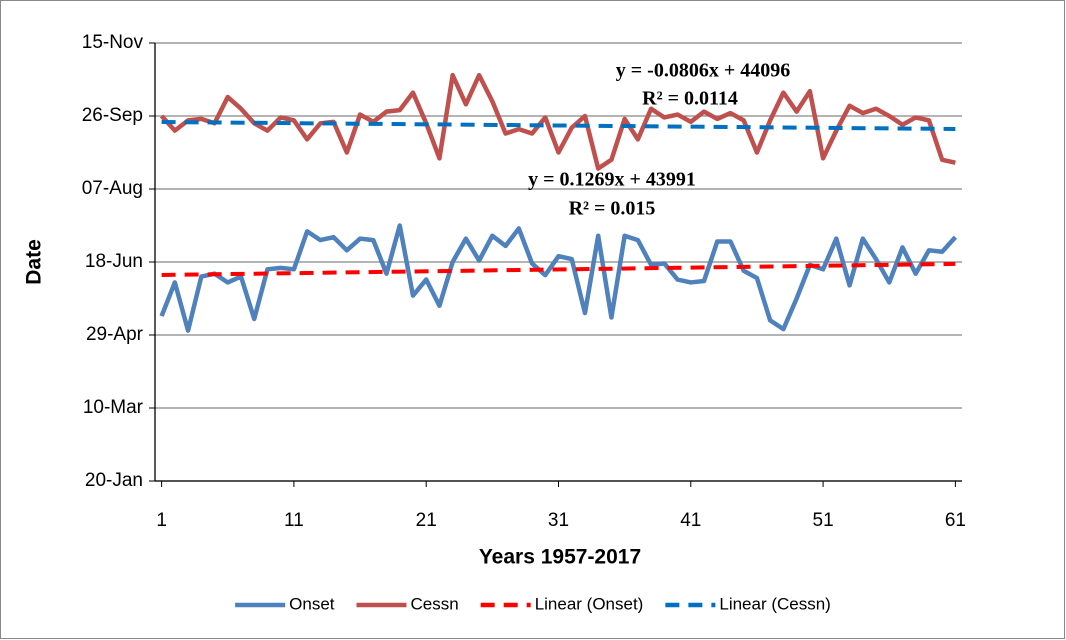 This screenshot has height=640, width=1066. Describe the element at coordinates (612, 180) in the screenshot. I see `annotation: y = 0.1269x + 43991` at that location.